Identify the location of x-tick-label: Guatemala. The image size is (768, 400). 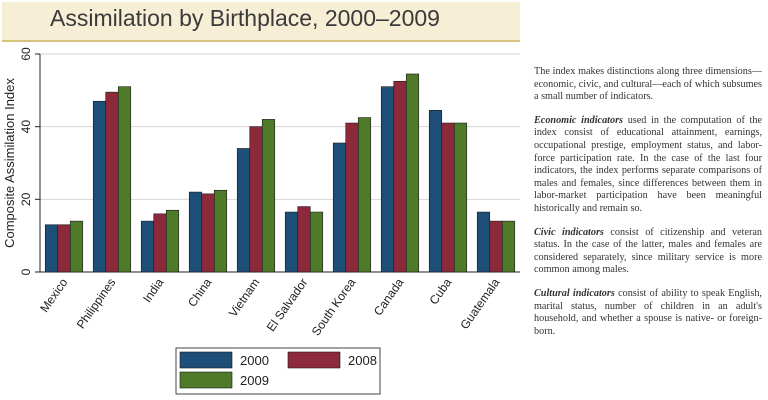
(479, 303).